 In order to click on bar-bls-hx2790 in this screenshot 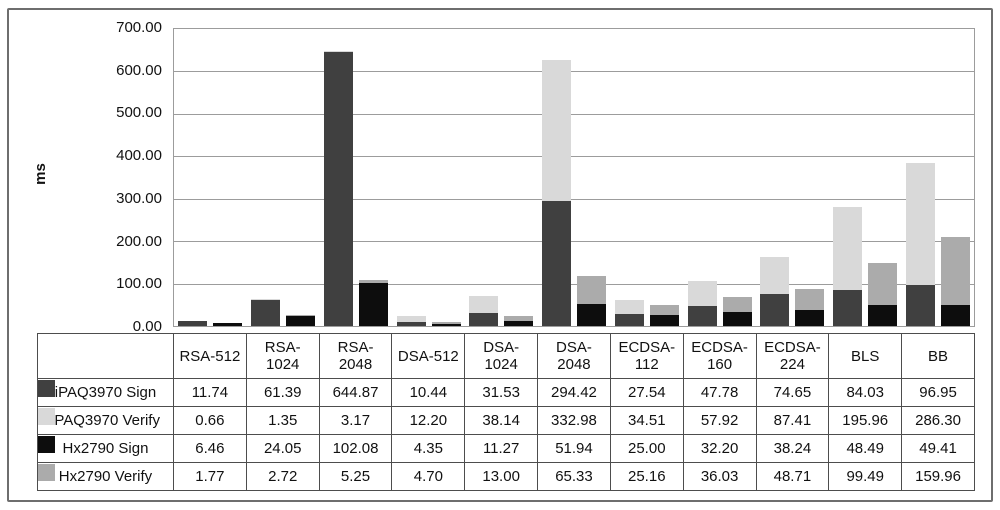, I will do `click(882, 294)`.